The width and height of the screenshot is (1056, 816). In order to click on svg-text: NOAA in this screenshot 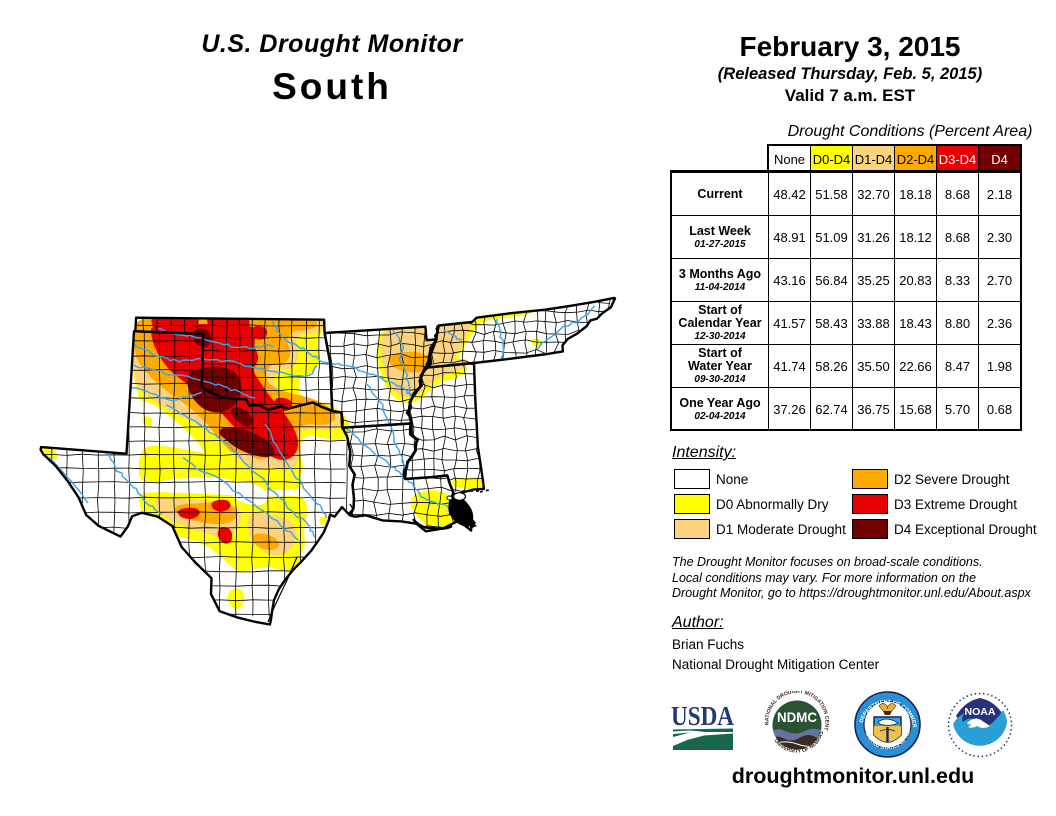, I will do `click(980, 712)`.